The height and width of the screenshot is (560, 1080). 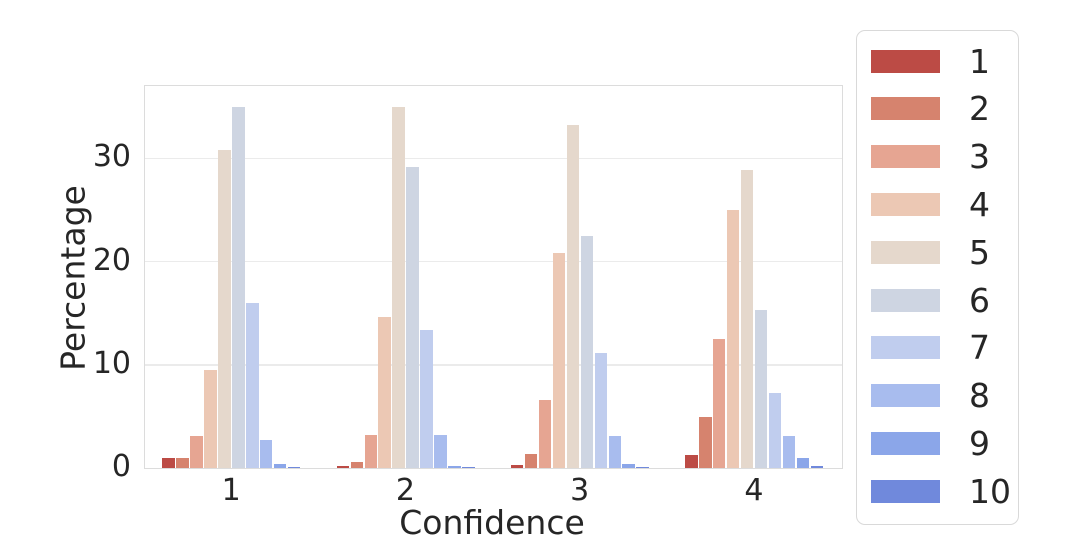 I want to click on gridline-y10, so click(x=493, y=365).